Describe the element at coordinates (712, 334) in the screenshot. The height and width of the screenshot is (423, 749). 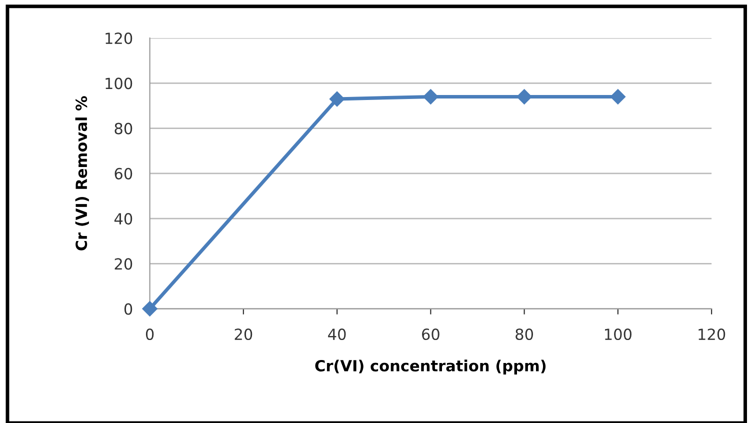
I see `x-tick-label: 120` at that location.